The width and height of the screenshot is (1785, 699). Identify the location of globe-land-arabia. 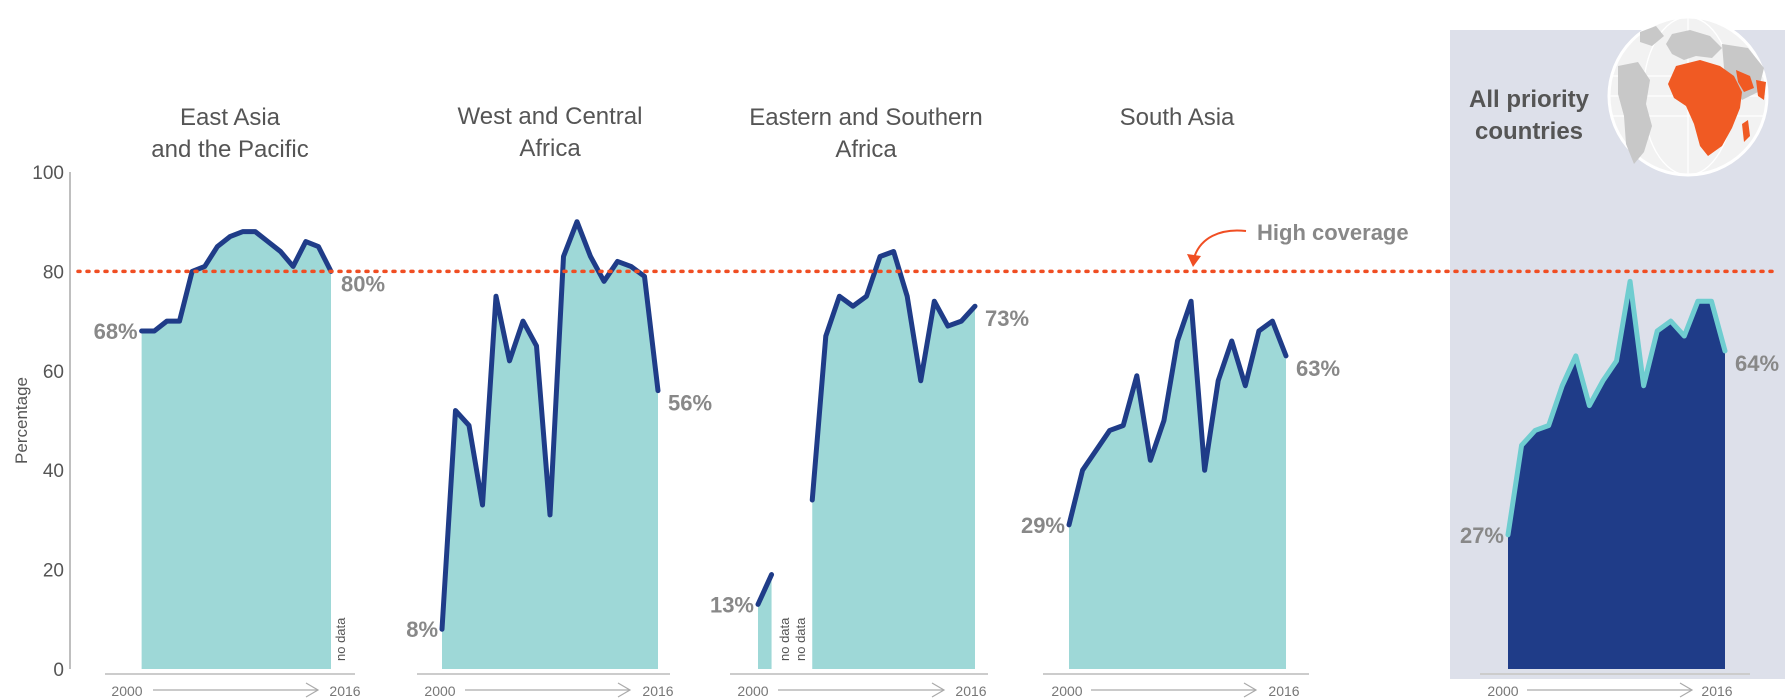
(1745, 81).